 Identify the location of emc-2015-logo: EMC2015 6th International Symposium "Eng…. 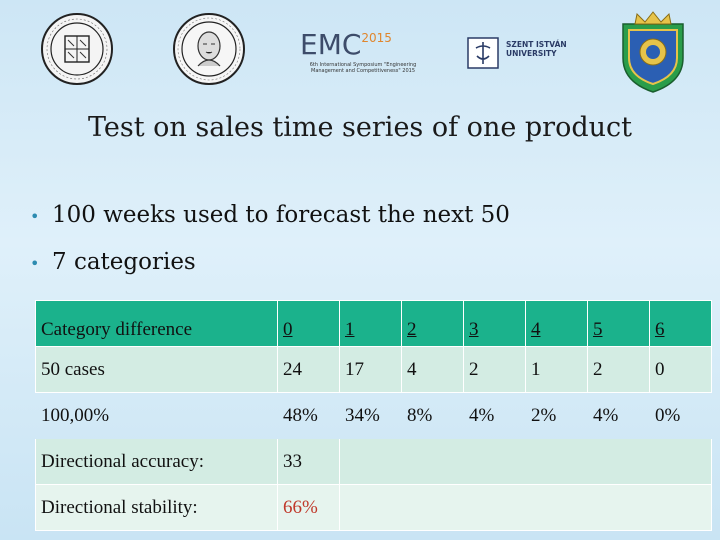
(365, 58).